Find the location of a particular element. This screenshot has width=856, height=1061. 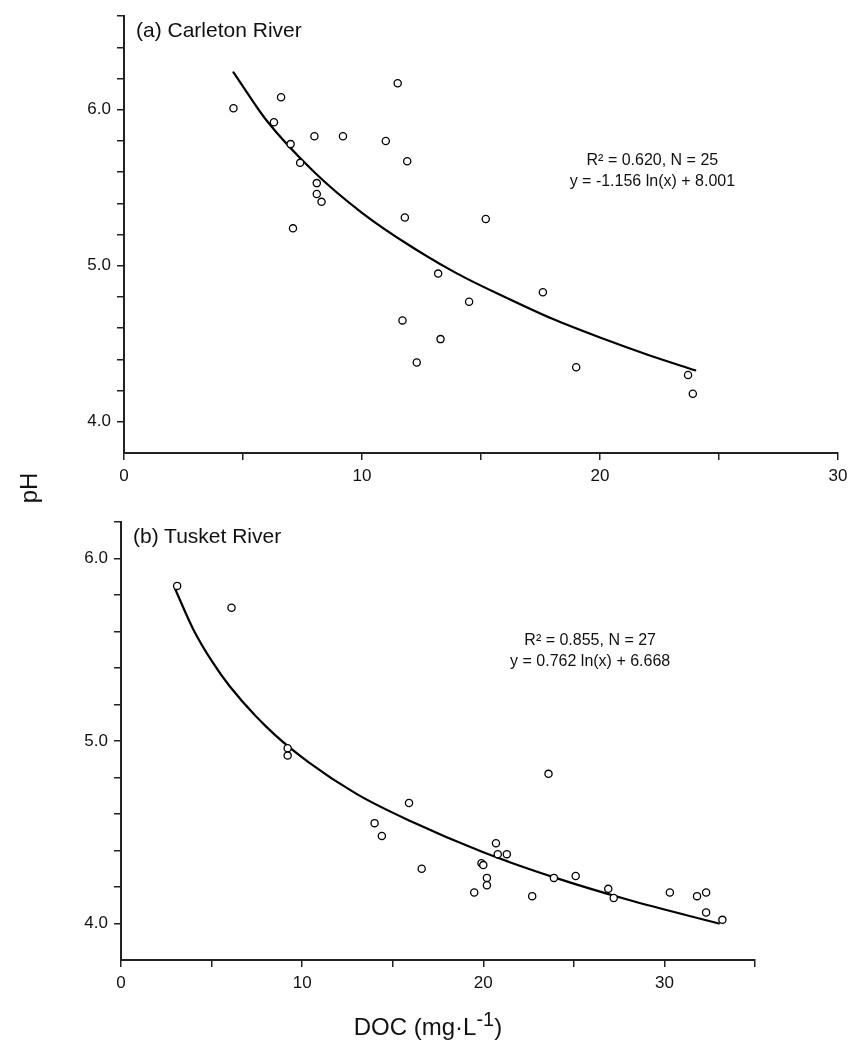

annotation: R² = 0.620, N = 25 is located at coordinates (652, 159).